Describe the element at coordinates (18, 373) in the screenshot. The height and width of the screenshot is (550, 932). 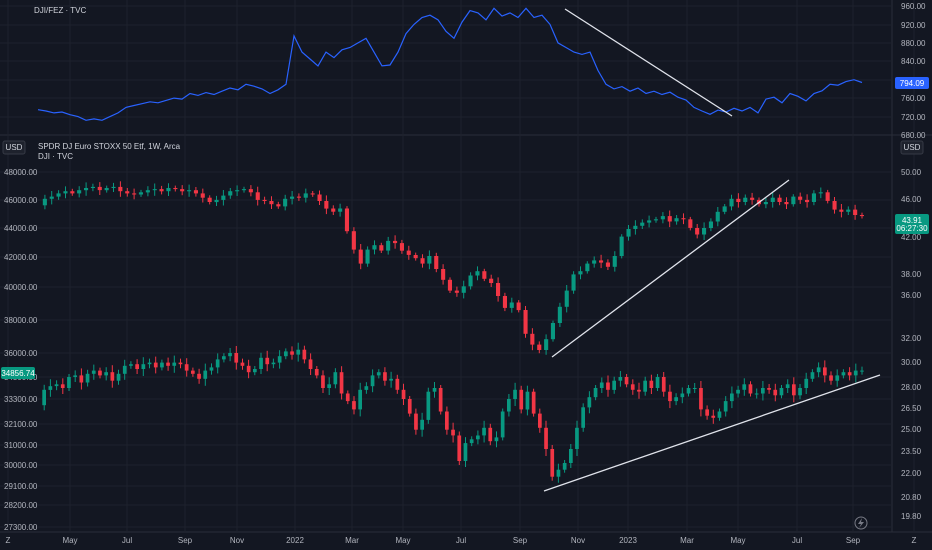
I see `dji-price-tag-text: 34856.74` at that location.